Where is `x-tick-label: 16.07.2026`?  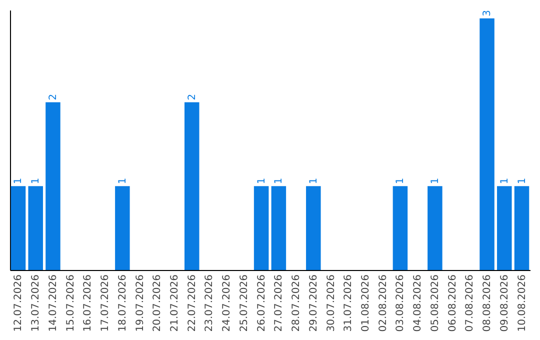 x-tick-label: 16.07.2026 is located at coordinates (88, 303).